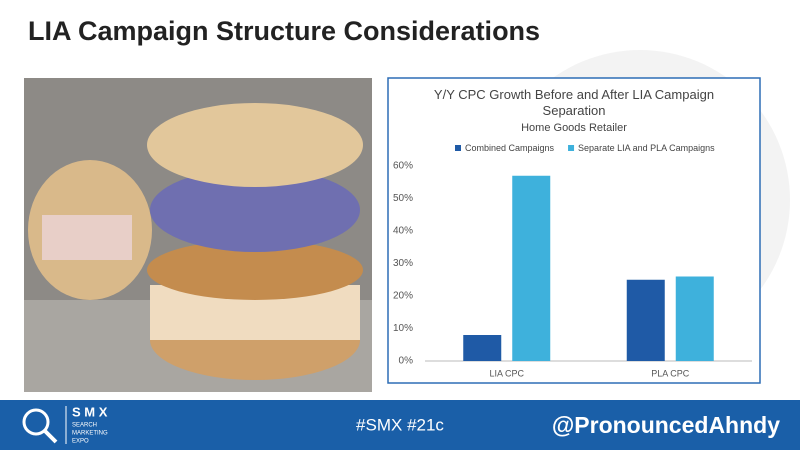  I want to click on y-tick-label: 50%, so click(403, 198).